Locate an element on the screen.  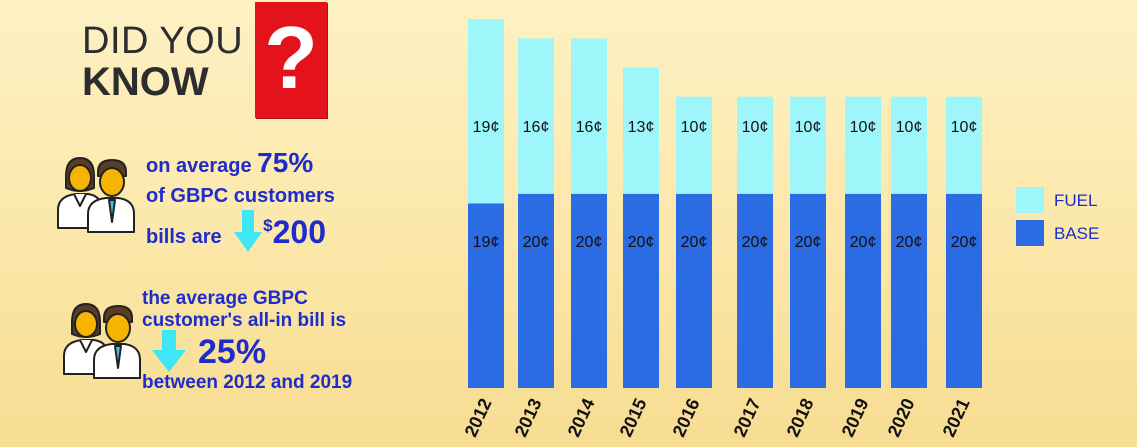
label-fuel-2021: 10¢ is located at coordinates (964, 127).